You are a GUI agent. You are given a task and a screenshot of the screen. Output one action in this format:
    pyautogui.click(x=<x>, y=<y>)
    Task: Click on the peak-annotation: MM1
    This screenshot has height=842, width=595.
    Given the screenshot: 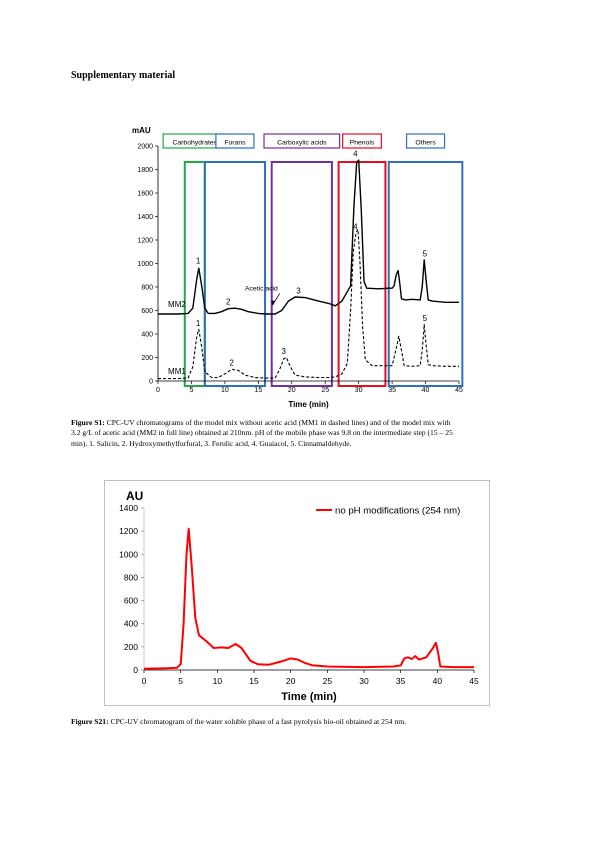 What is the action you would take?
    pyautogui.click(x=177, y=371)
    